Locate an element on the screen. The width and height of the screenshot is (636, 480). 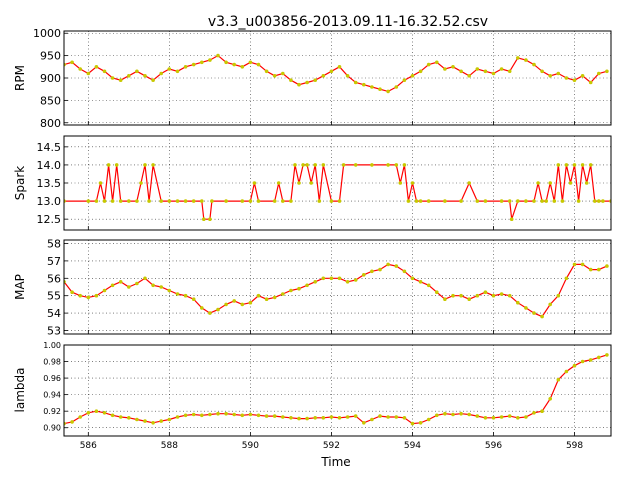
xtick-label: 588 is located at coordinates (169, 446).